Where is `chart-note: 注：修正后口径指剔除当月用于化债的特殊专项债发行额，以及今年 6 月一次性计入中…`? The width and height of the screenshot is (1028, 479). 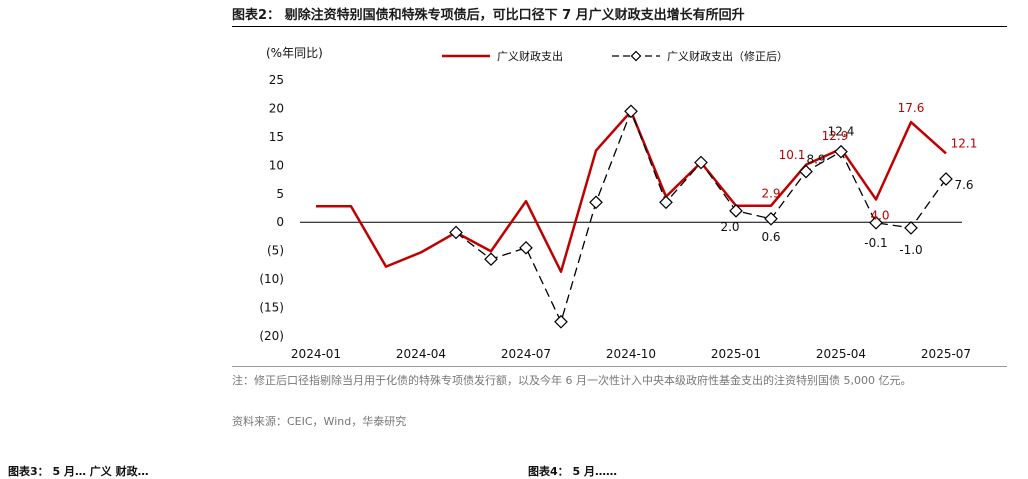
chart-note: 注：修正后口径指剔除当月用于化债的特殊专项债发行额，以及今年 6 月一次性计入中… is located at coordinates (572, 380).